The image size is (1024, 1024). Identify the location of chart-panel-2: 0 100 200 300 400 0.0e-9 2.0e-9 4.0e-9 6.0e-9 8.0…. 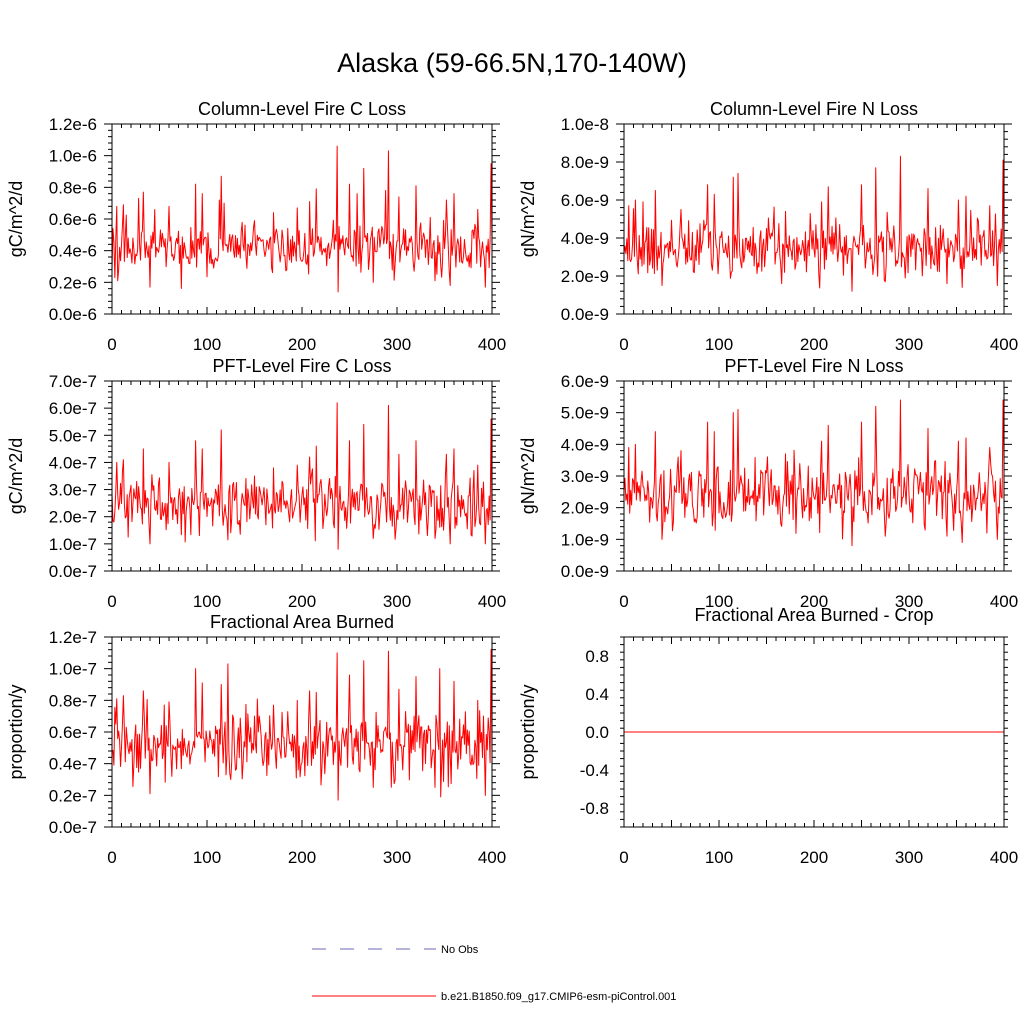
(768, 226).